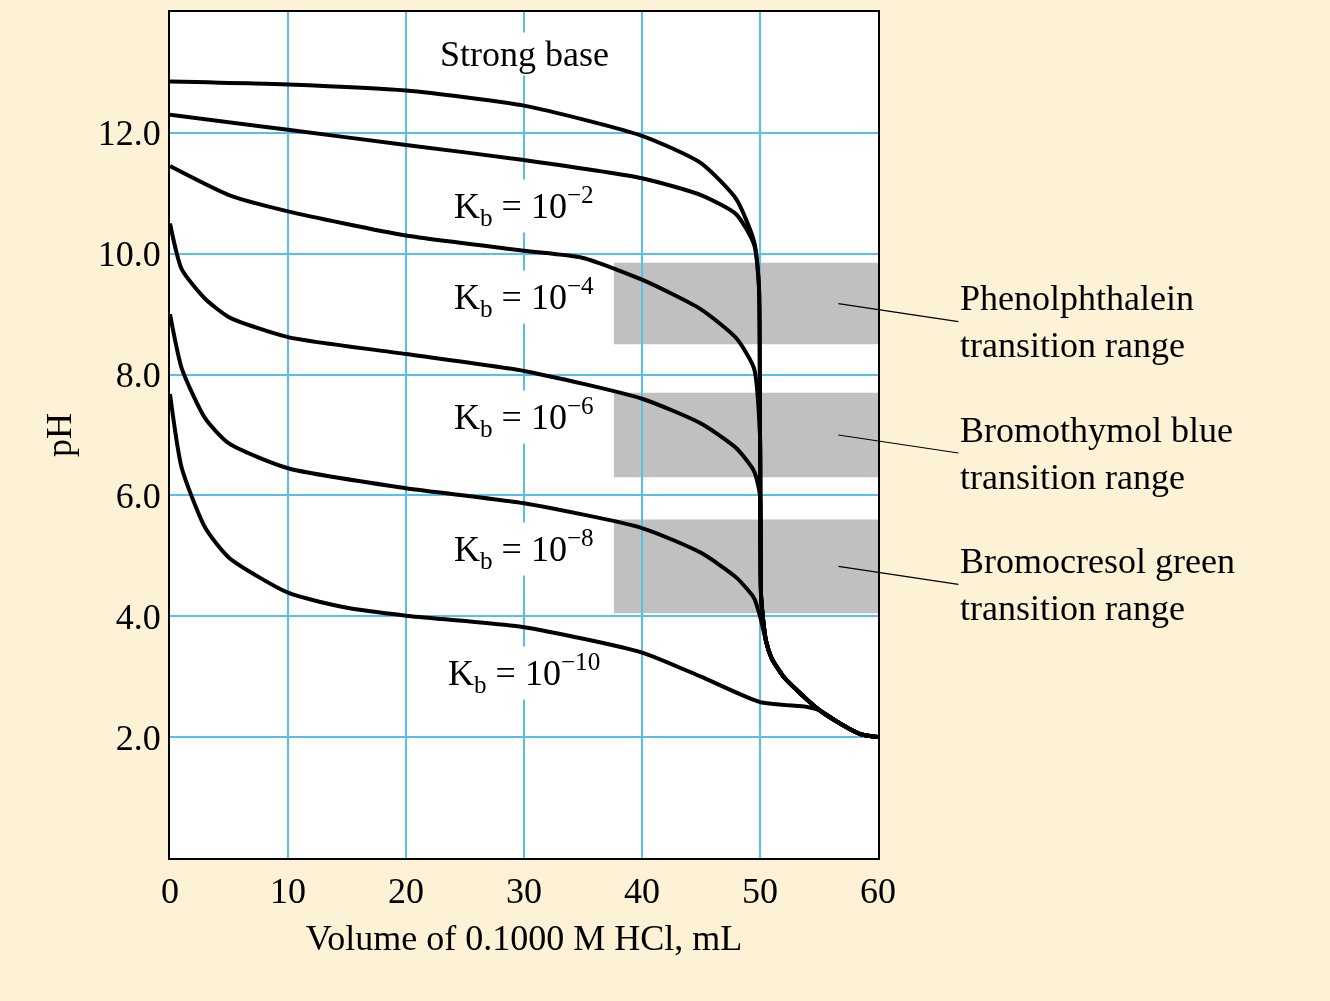 The image size is (1330, 1001). What do you see at coordinates (170, 891) in the screenshot?
I see `x-tick-label: 0` at bounding box center [170, 891].